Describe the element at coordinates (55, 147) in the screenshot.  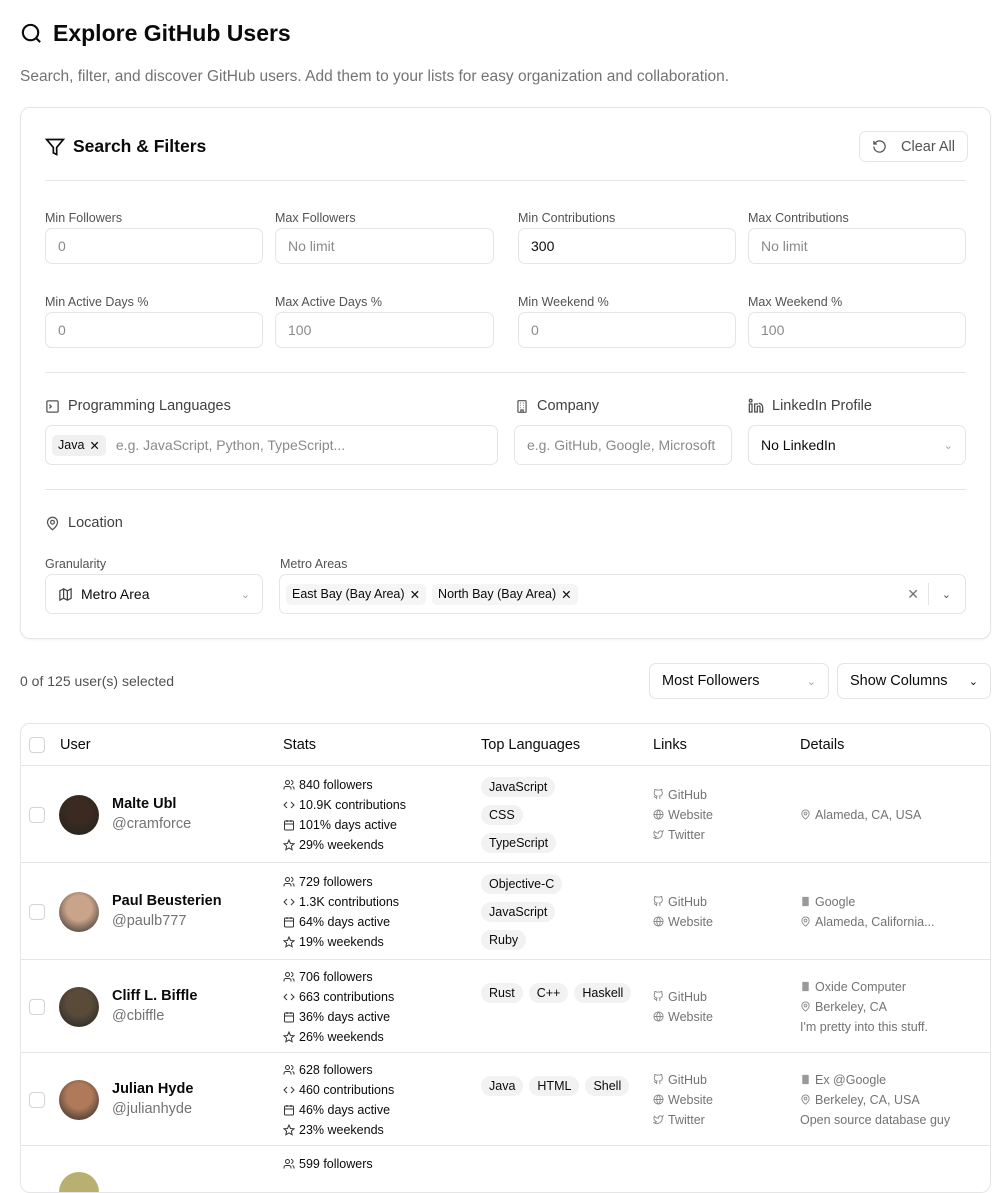
I see `filter-icon` at that location.